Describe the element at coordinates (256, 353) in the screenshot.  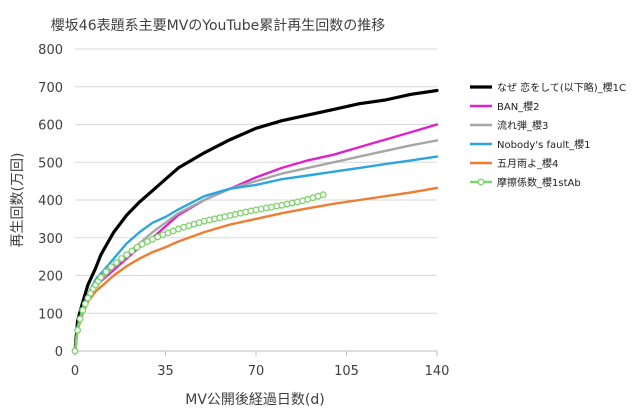
I see `axes` at that location.